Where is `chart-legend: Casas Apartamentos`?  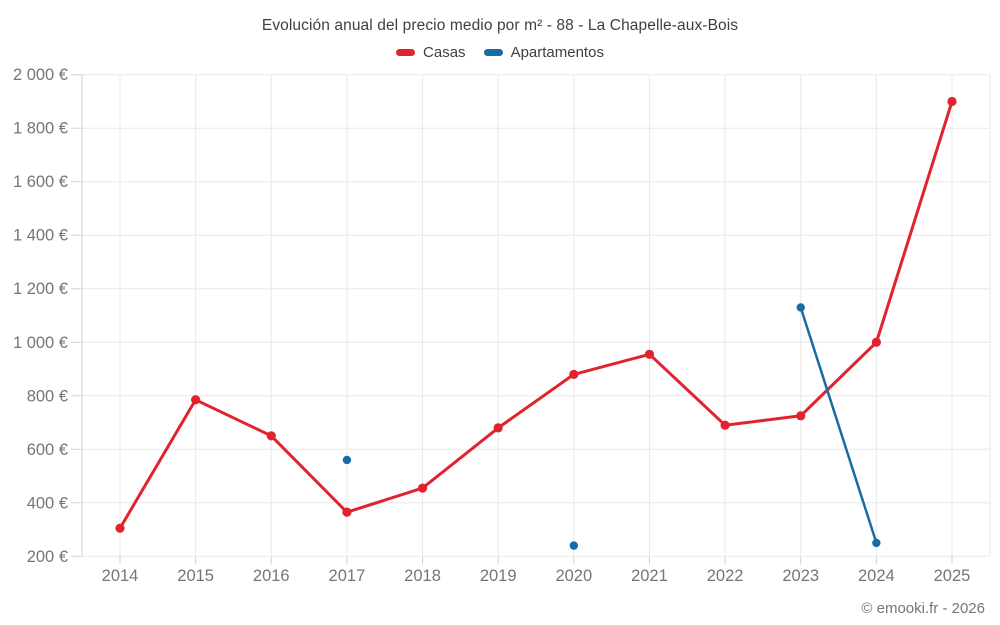 chart-legend: Casas Apartamentos is located at coordinates (500, 52).